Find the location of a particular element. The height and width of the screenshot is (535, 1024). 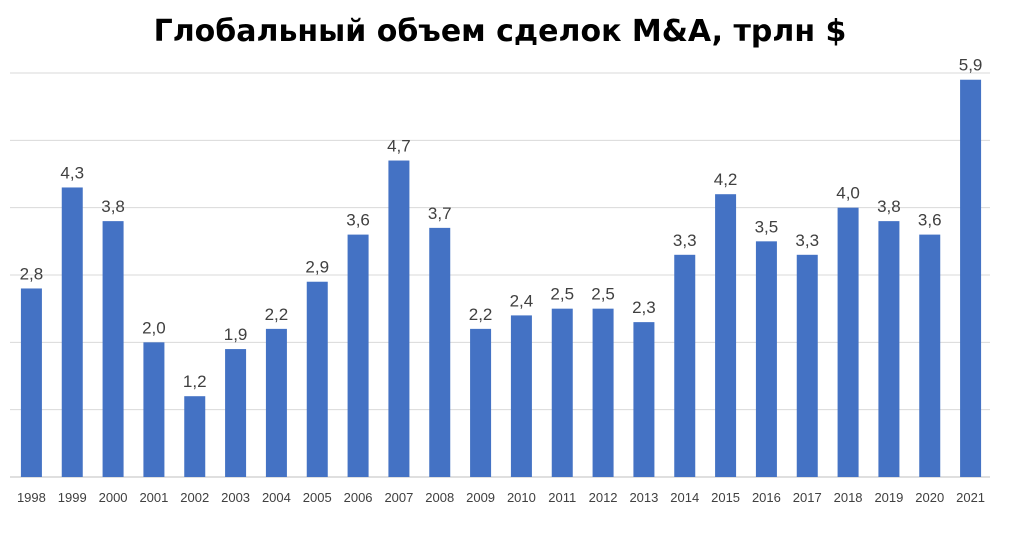

x-tick-label-2001: 2001 is located at coordinates (153, 497).